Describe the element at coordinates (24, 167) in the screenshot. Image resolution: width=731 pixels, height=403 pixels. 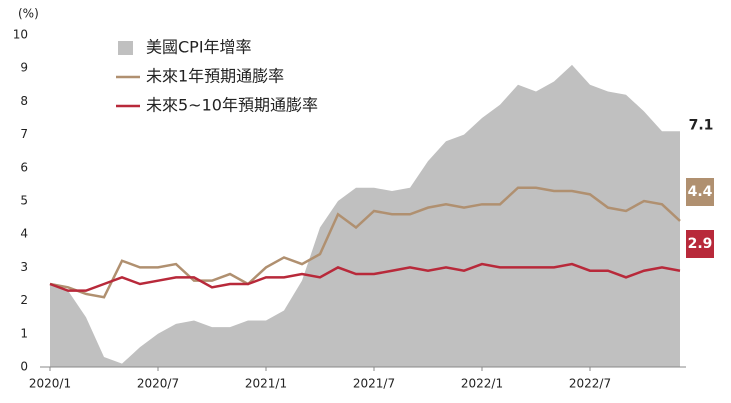
I see `y-tick-label: 6` at that location.